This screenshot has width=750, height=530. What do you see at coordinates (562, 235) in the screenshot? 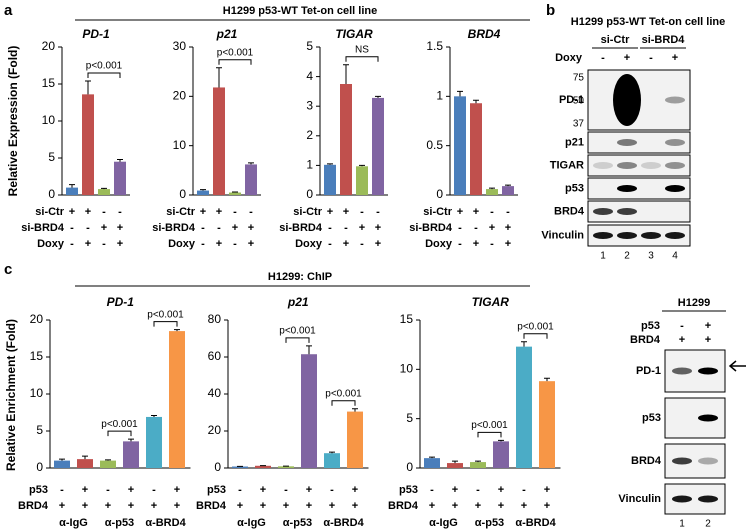
I see `blot-row-label: Vinculin` at bounding box center [562, 235].